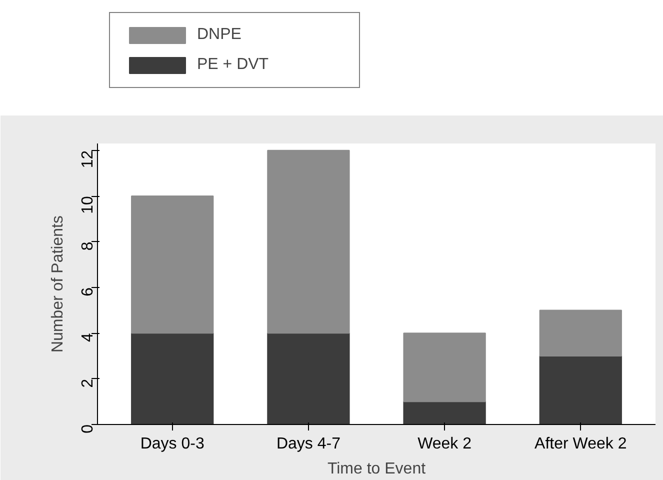 The width and height of the screenshot is (663, 480). What do you see at coordinates (88, 429) in the screenshot?
I see `y-tick-label: 0` at bounding box center [88, 429].